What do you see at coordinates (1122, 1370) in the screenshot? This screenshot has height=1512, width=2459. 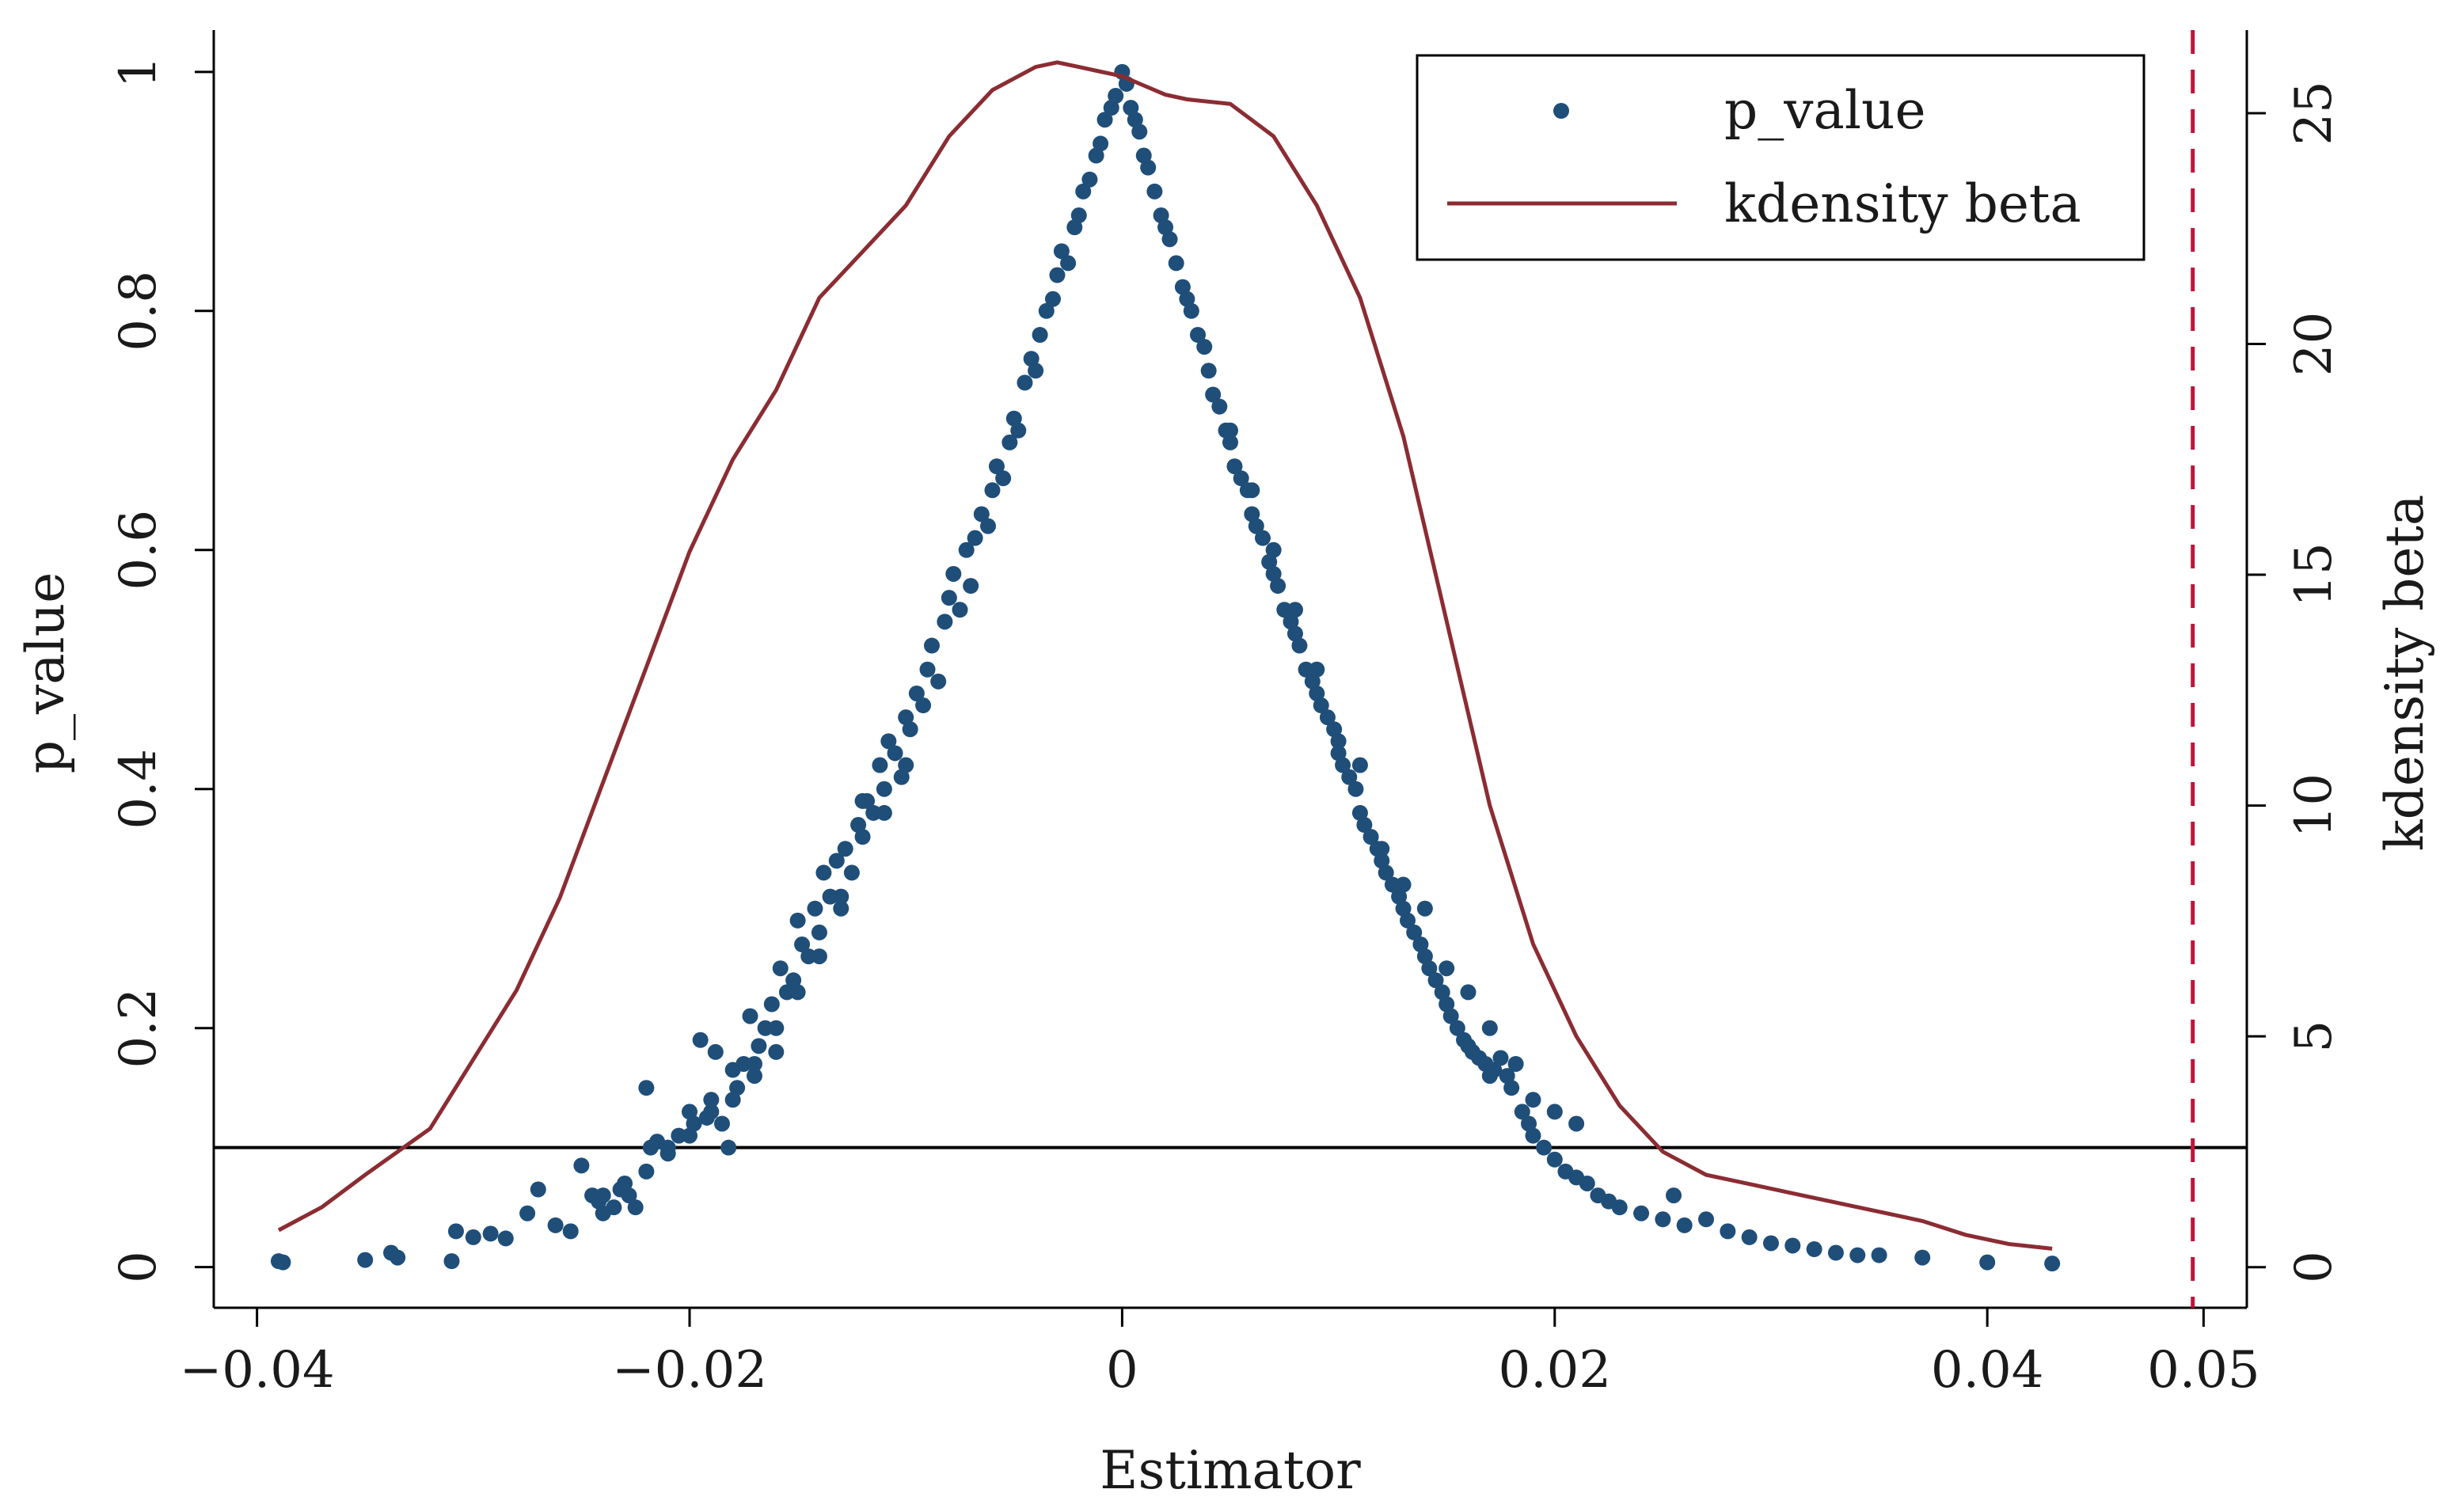 I see `x-tick-label: 0` at bounding box center [1122, 1370].